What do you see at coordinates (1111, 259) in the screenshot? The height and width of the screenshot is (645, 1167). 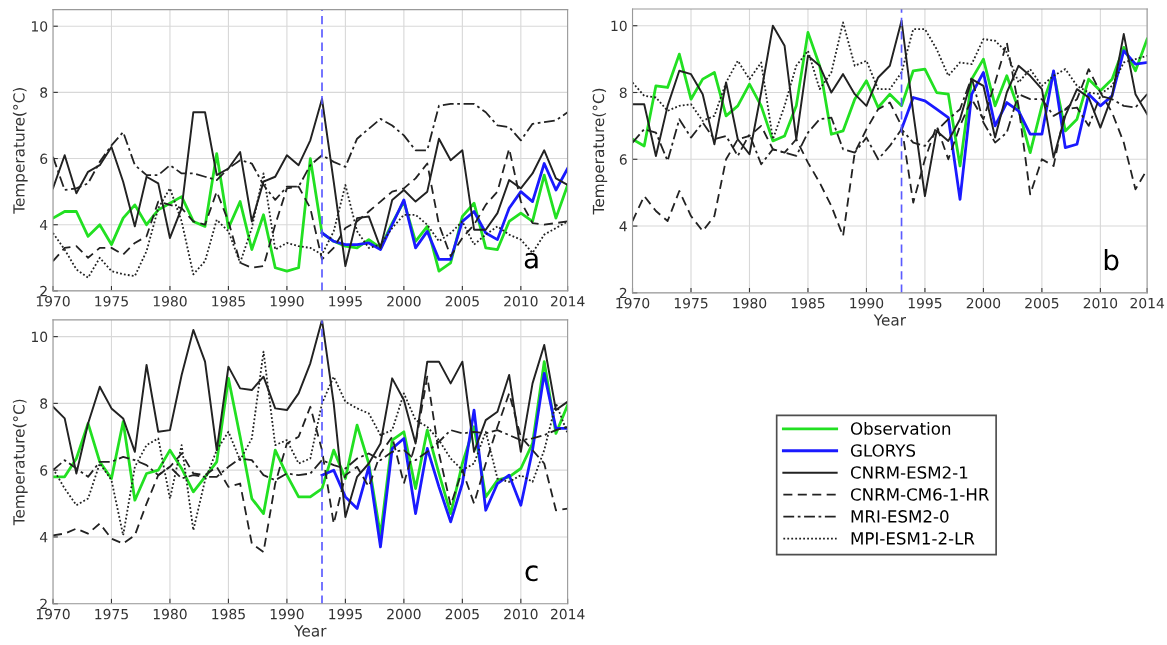 I see `annotation: b` at bounding box center [1111, 259].